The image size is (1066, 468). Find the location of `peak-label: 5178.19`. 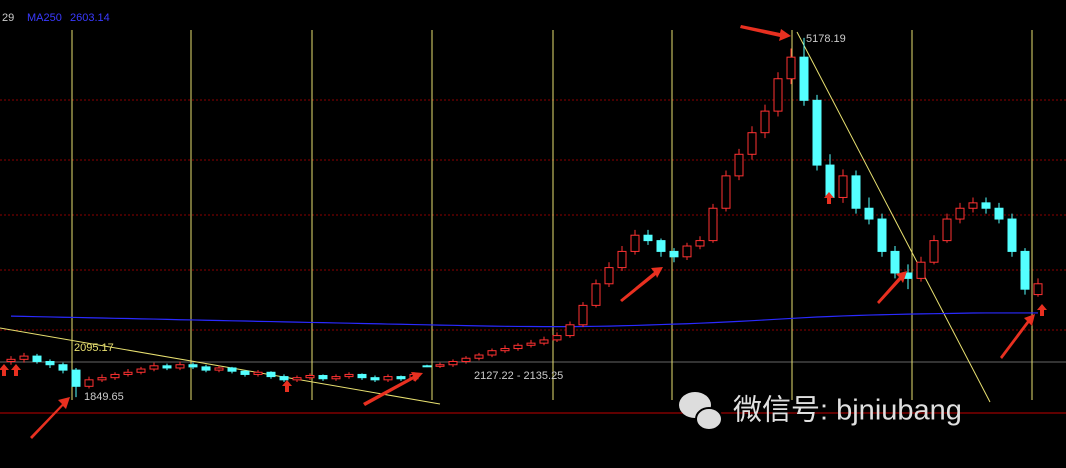

peak-label: 5178.19 is located at coordinates (826, 39).